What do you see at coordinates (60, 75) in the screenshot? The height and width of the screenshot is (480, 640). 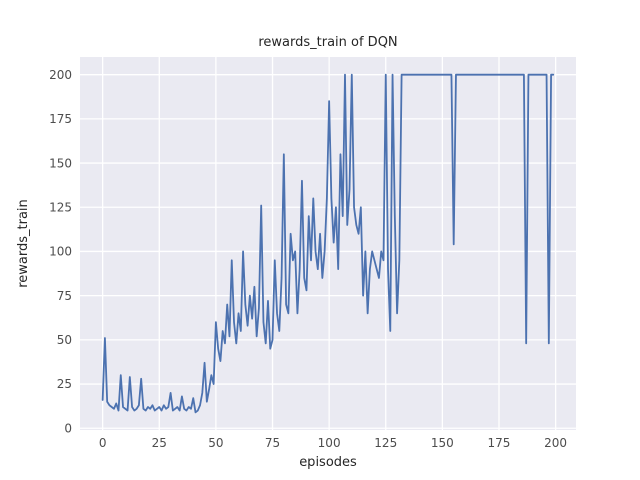 I see `y-tick-label: 200` at bounding box center [60, 75].